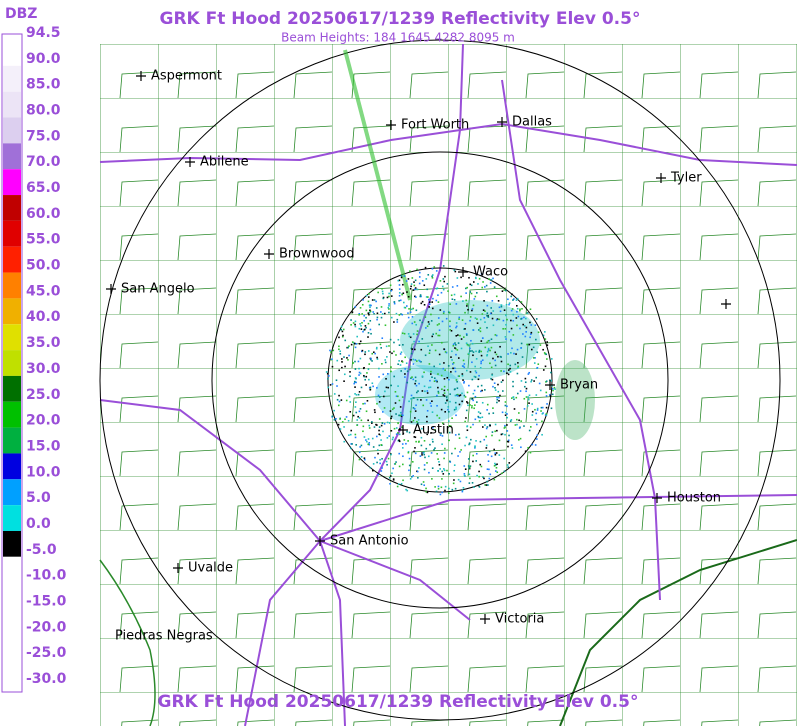 The width and height of the screenshot is (797, 726). Describe the element at coordinates (43, 395) in the screenshot. I see `legend-label: 25.0` at that location.